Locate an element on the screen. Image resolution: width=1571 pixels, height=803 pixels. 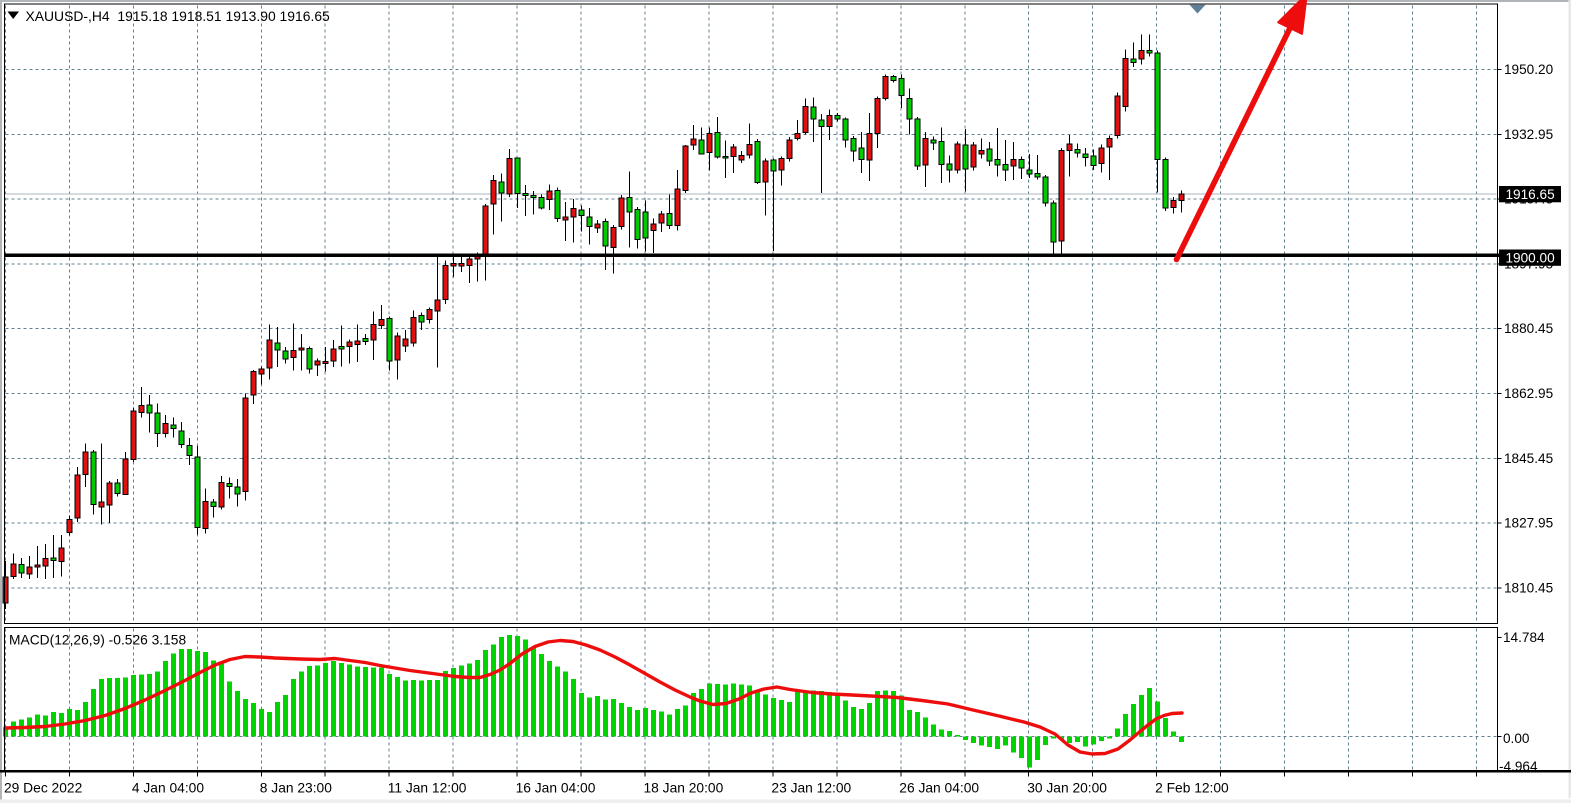
svg-text: 18 Jan 20:00 is located at coordinates (684, 787).